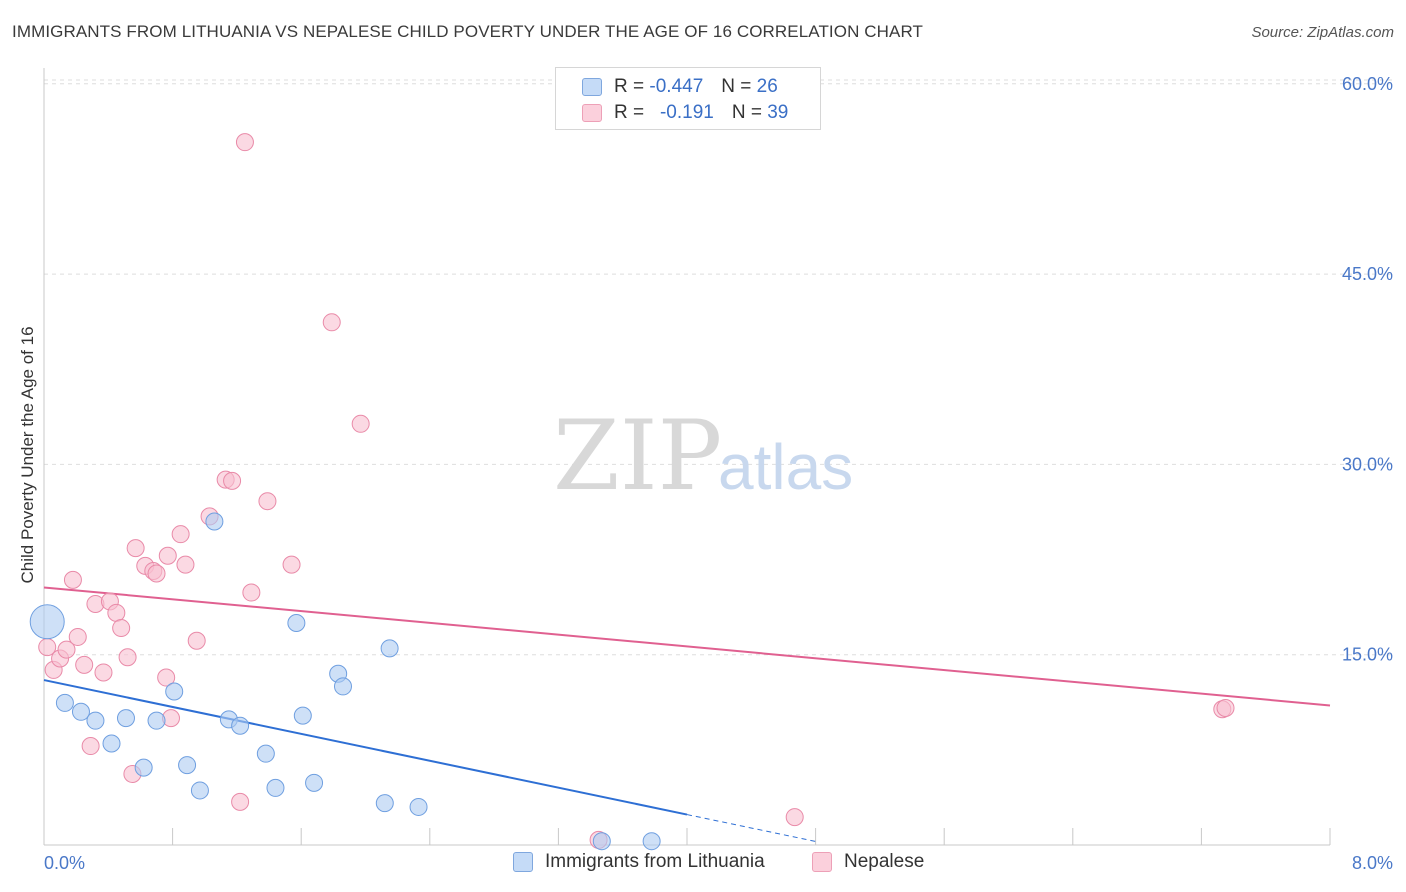 This screenshot has width=1406, height=892. Describe the element at coordinates (884, 861) in the screenshot. I see `legend-label-nepalese: Nepalese` at that location.